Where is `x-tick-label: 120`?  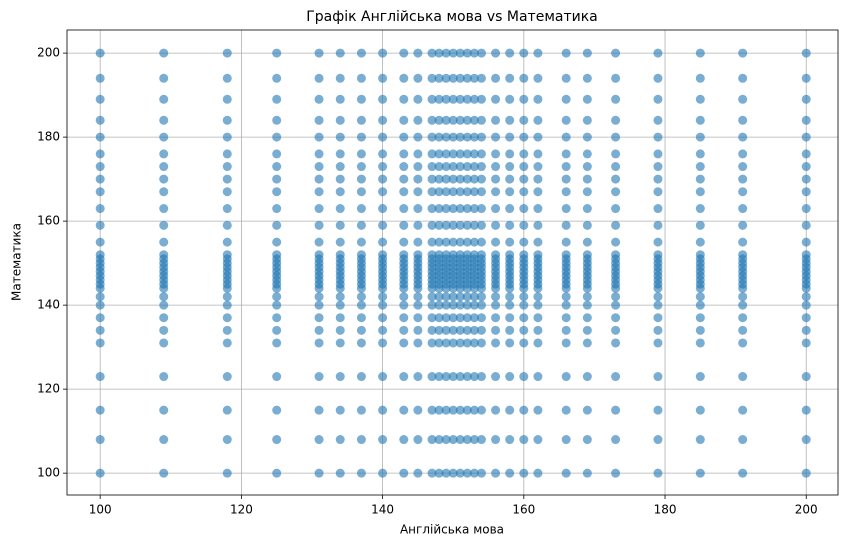
x-tick-label: 120 is located at coordinates (241, 510).